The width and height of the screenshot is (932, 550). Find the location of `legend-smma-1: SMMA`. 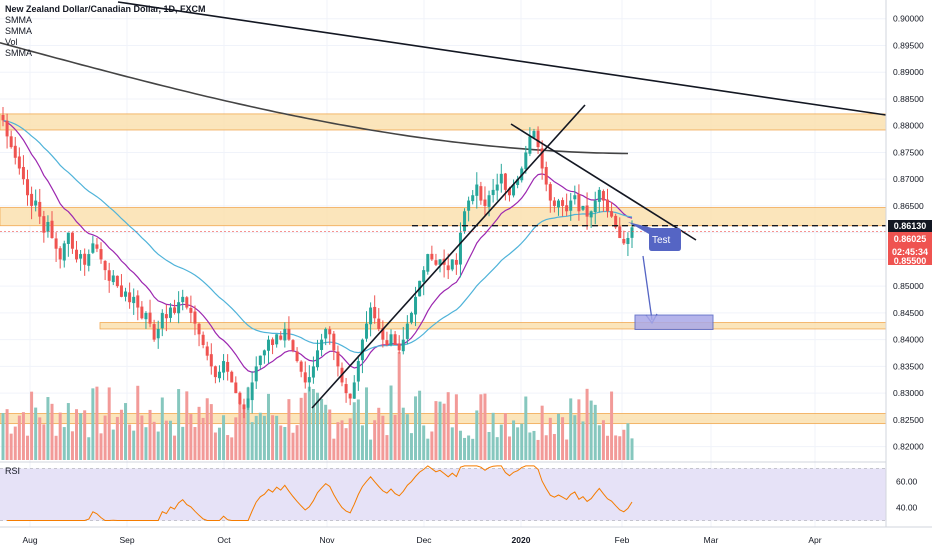

legend-smma-1: SMMA is located at coordinates (18, 20).